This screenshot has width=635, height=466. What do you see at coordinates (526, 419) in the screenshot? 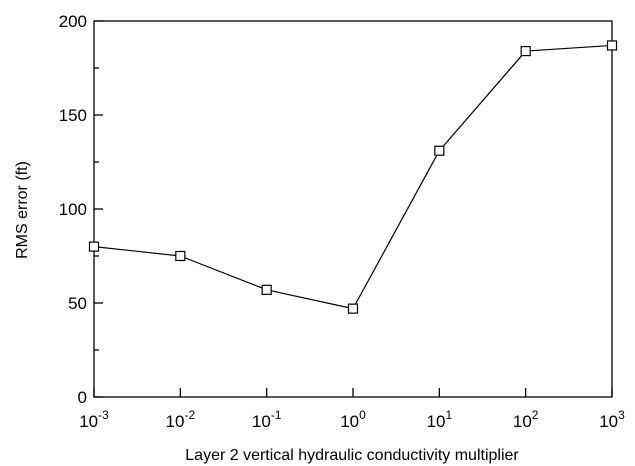
I see `x-tick-label: 10²` at bounding box center [526, 419].